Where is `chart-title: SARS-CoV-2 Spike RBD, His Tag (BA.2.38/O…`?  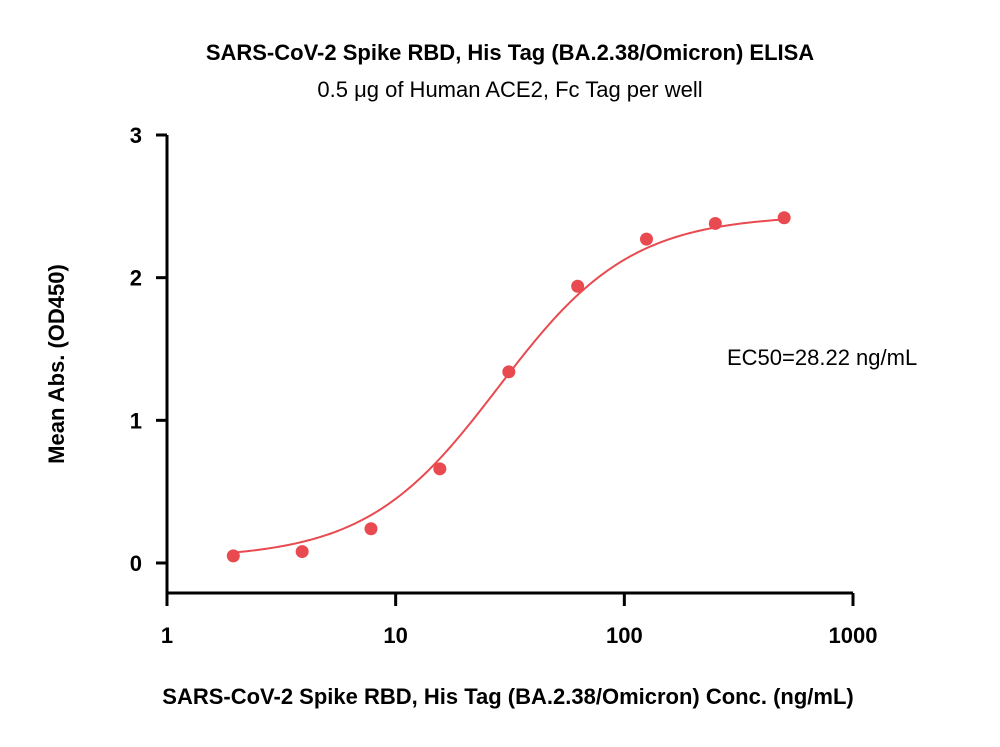
chart-title: SARS-CoV-2 Spike RBD, His Tag (BA.2.38/O… is located at coordinates (510, 52).